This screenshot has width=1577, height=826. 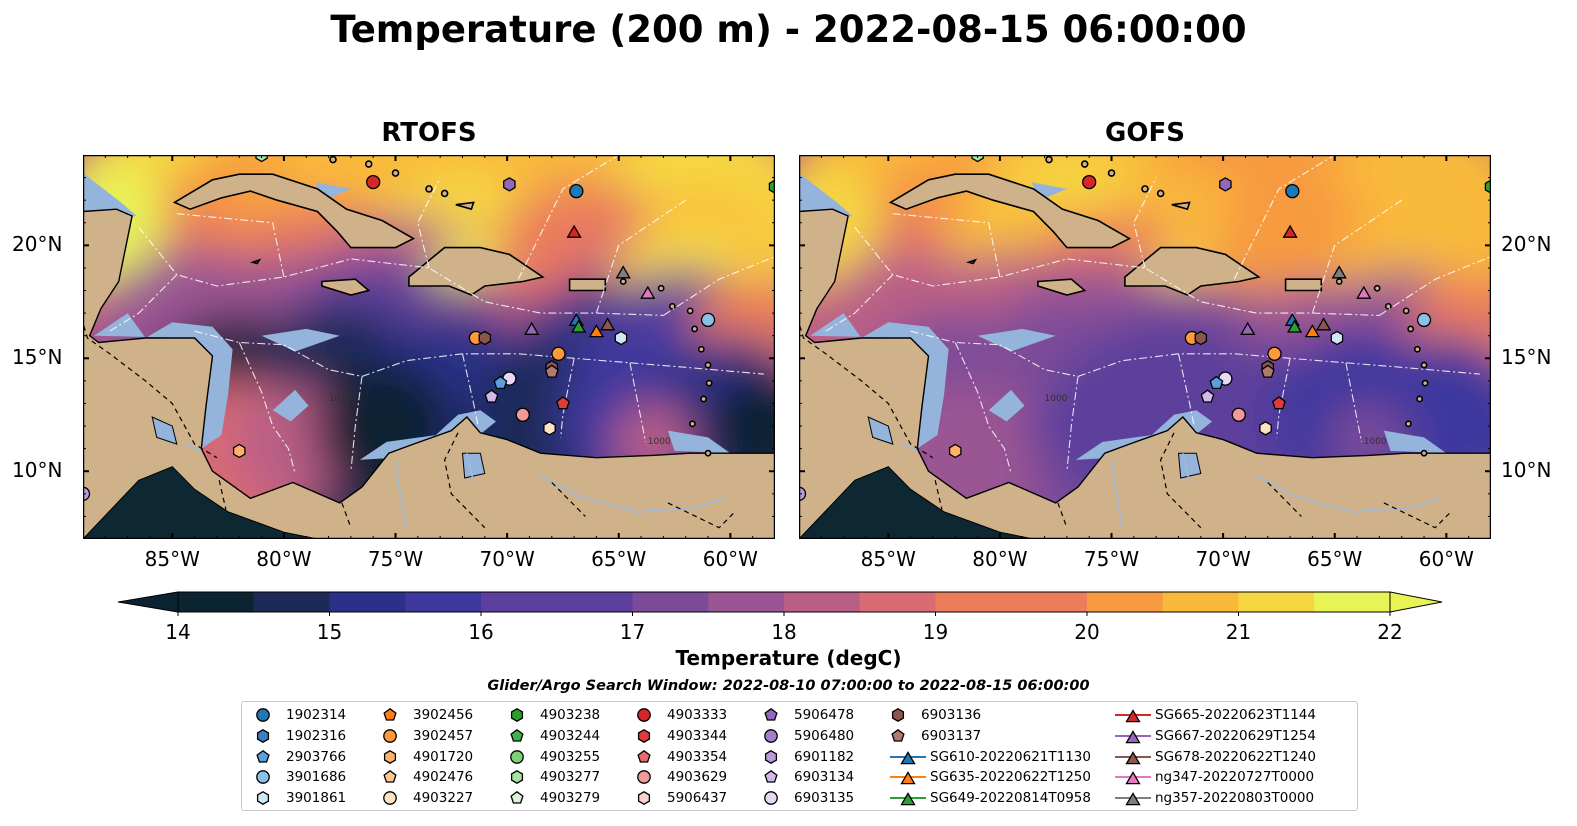 I want to click on legend-item: SG665-20220623T1144, so click(x=1215, y=715).